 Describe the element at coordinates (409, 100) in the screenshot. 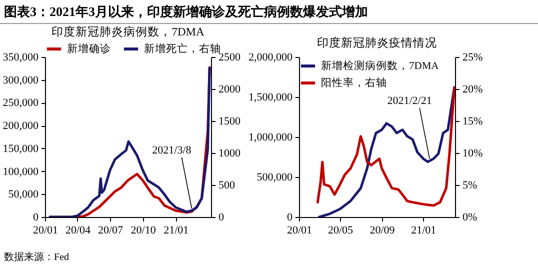

I see `annotation: 2021/2/21` at that location.